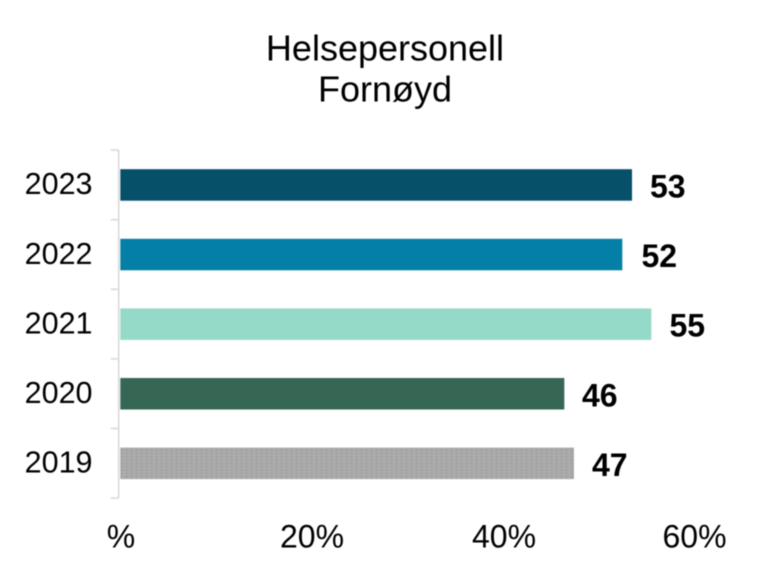 This screenshot has width=768, height=576. What do you see at coordinates (59, 254) in the screenshot?
I see `svg-text: 2022` at bounding box center [59, 254].